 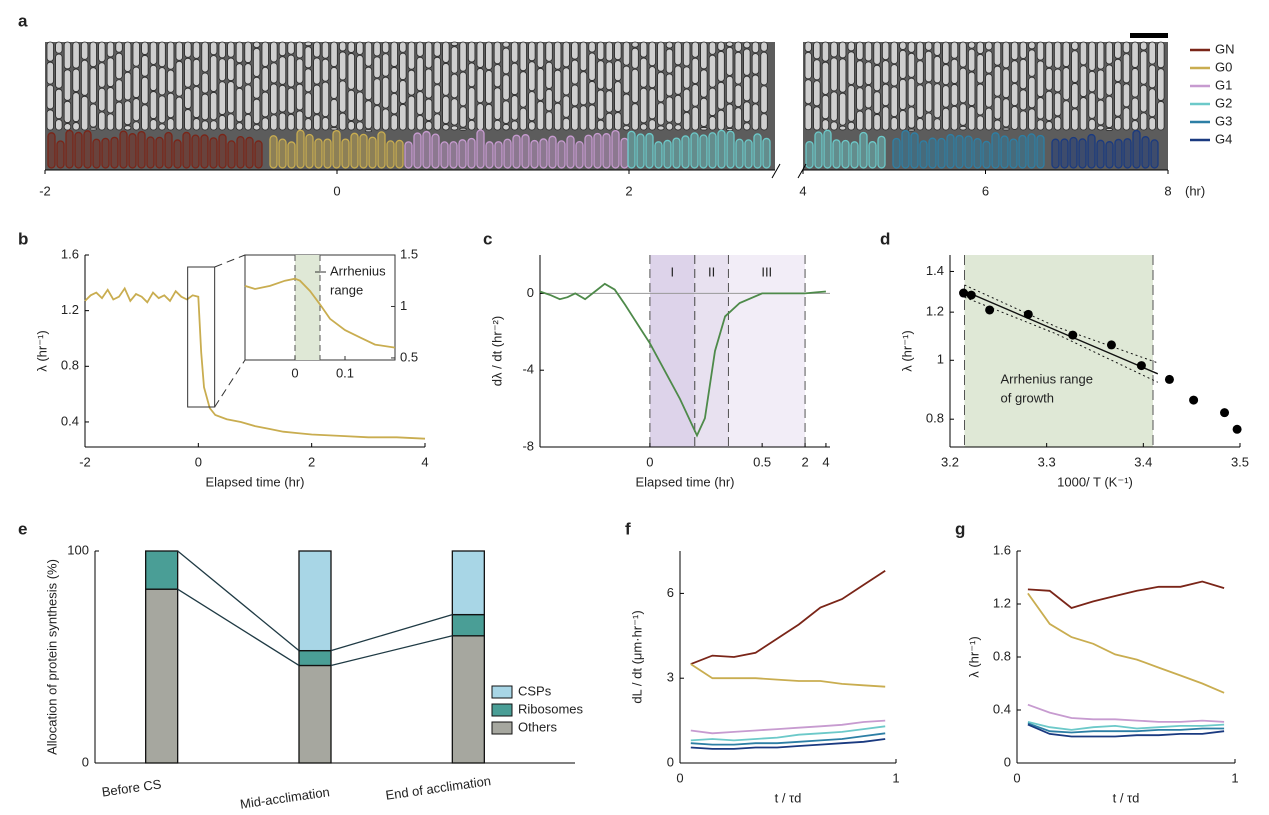 What do you see at coordinates (1225, 413) in the screenshot?
I see `data-point` at bounding box center [1225, 413].